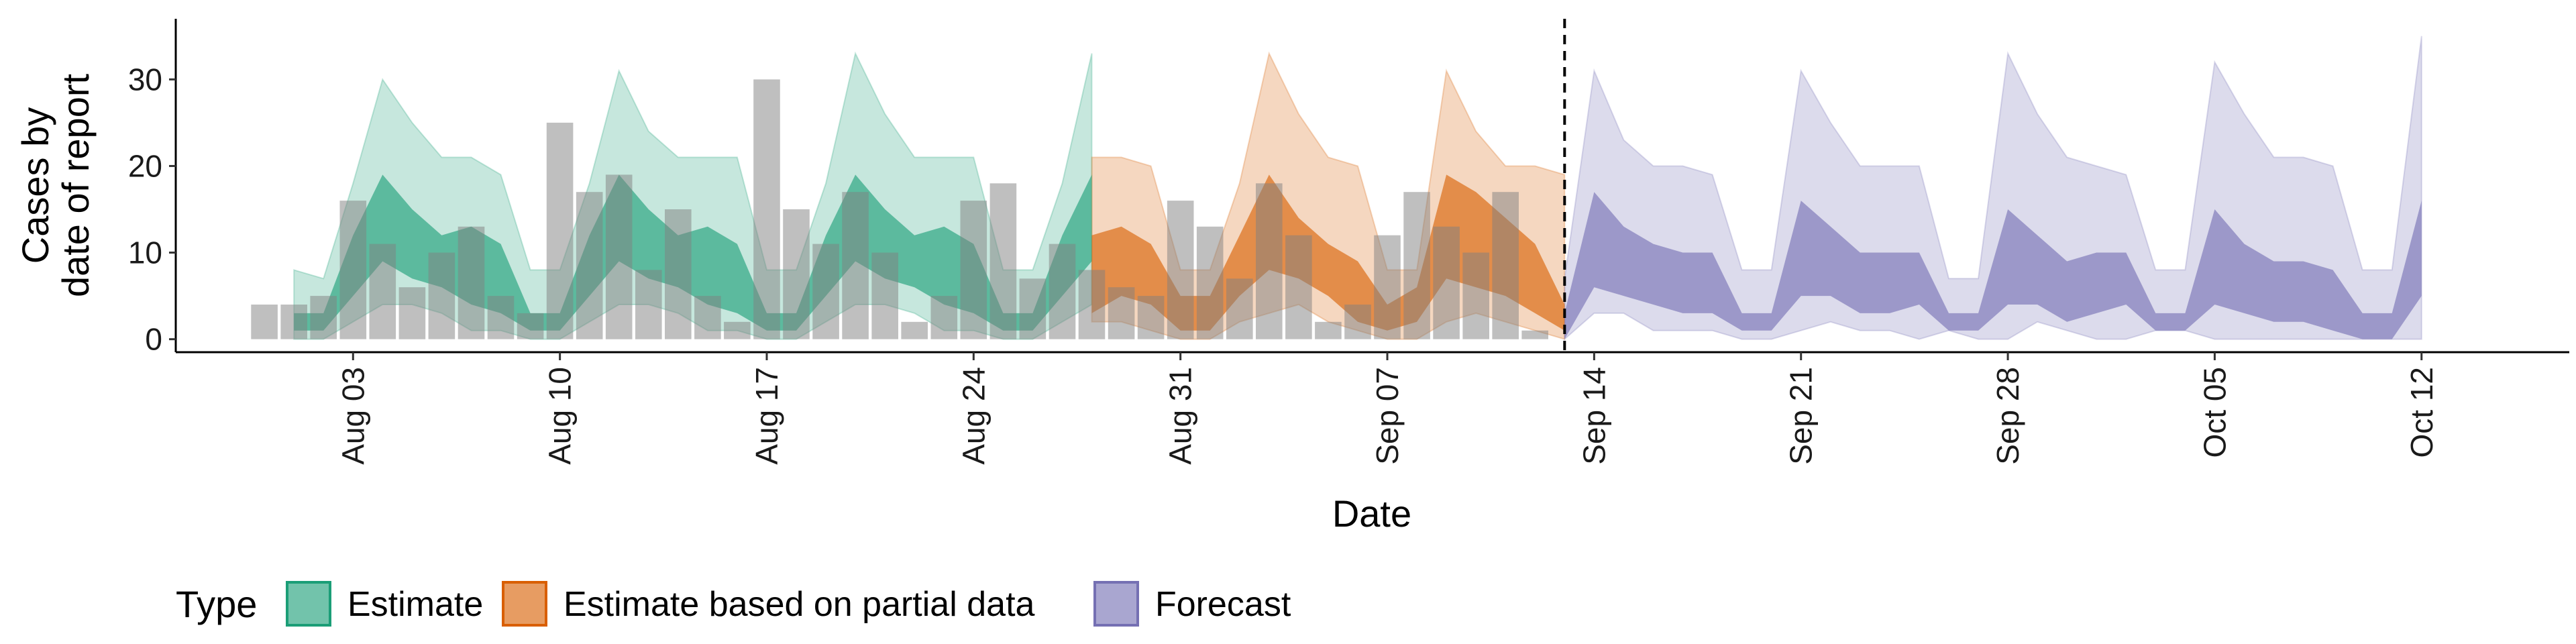 This screenshot has height=644, width=2576. I want to click on legend-label-partial: Estimate based on partial data, so click(799, 604).